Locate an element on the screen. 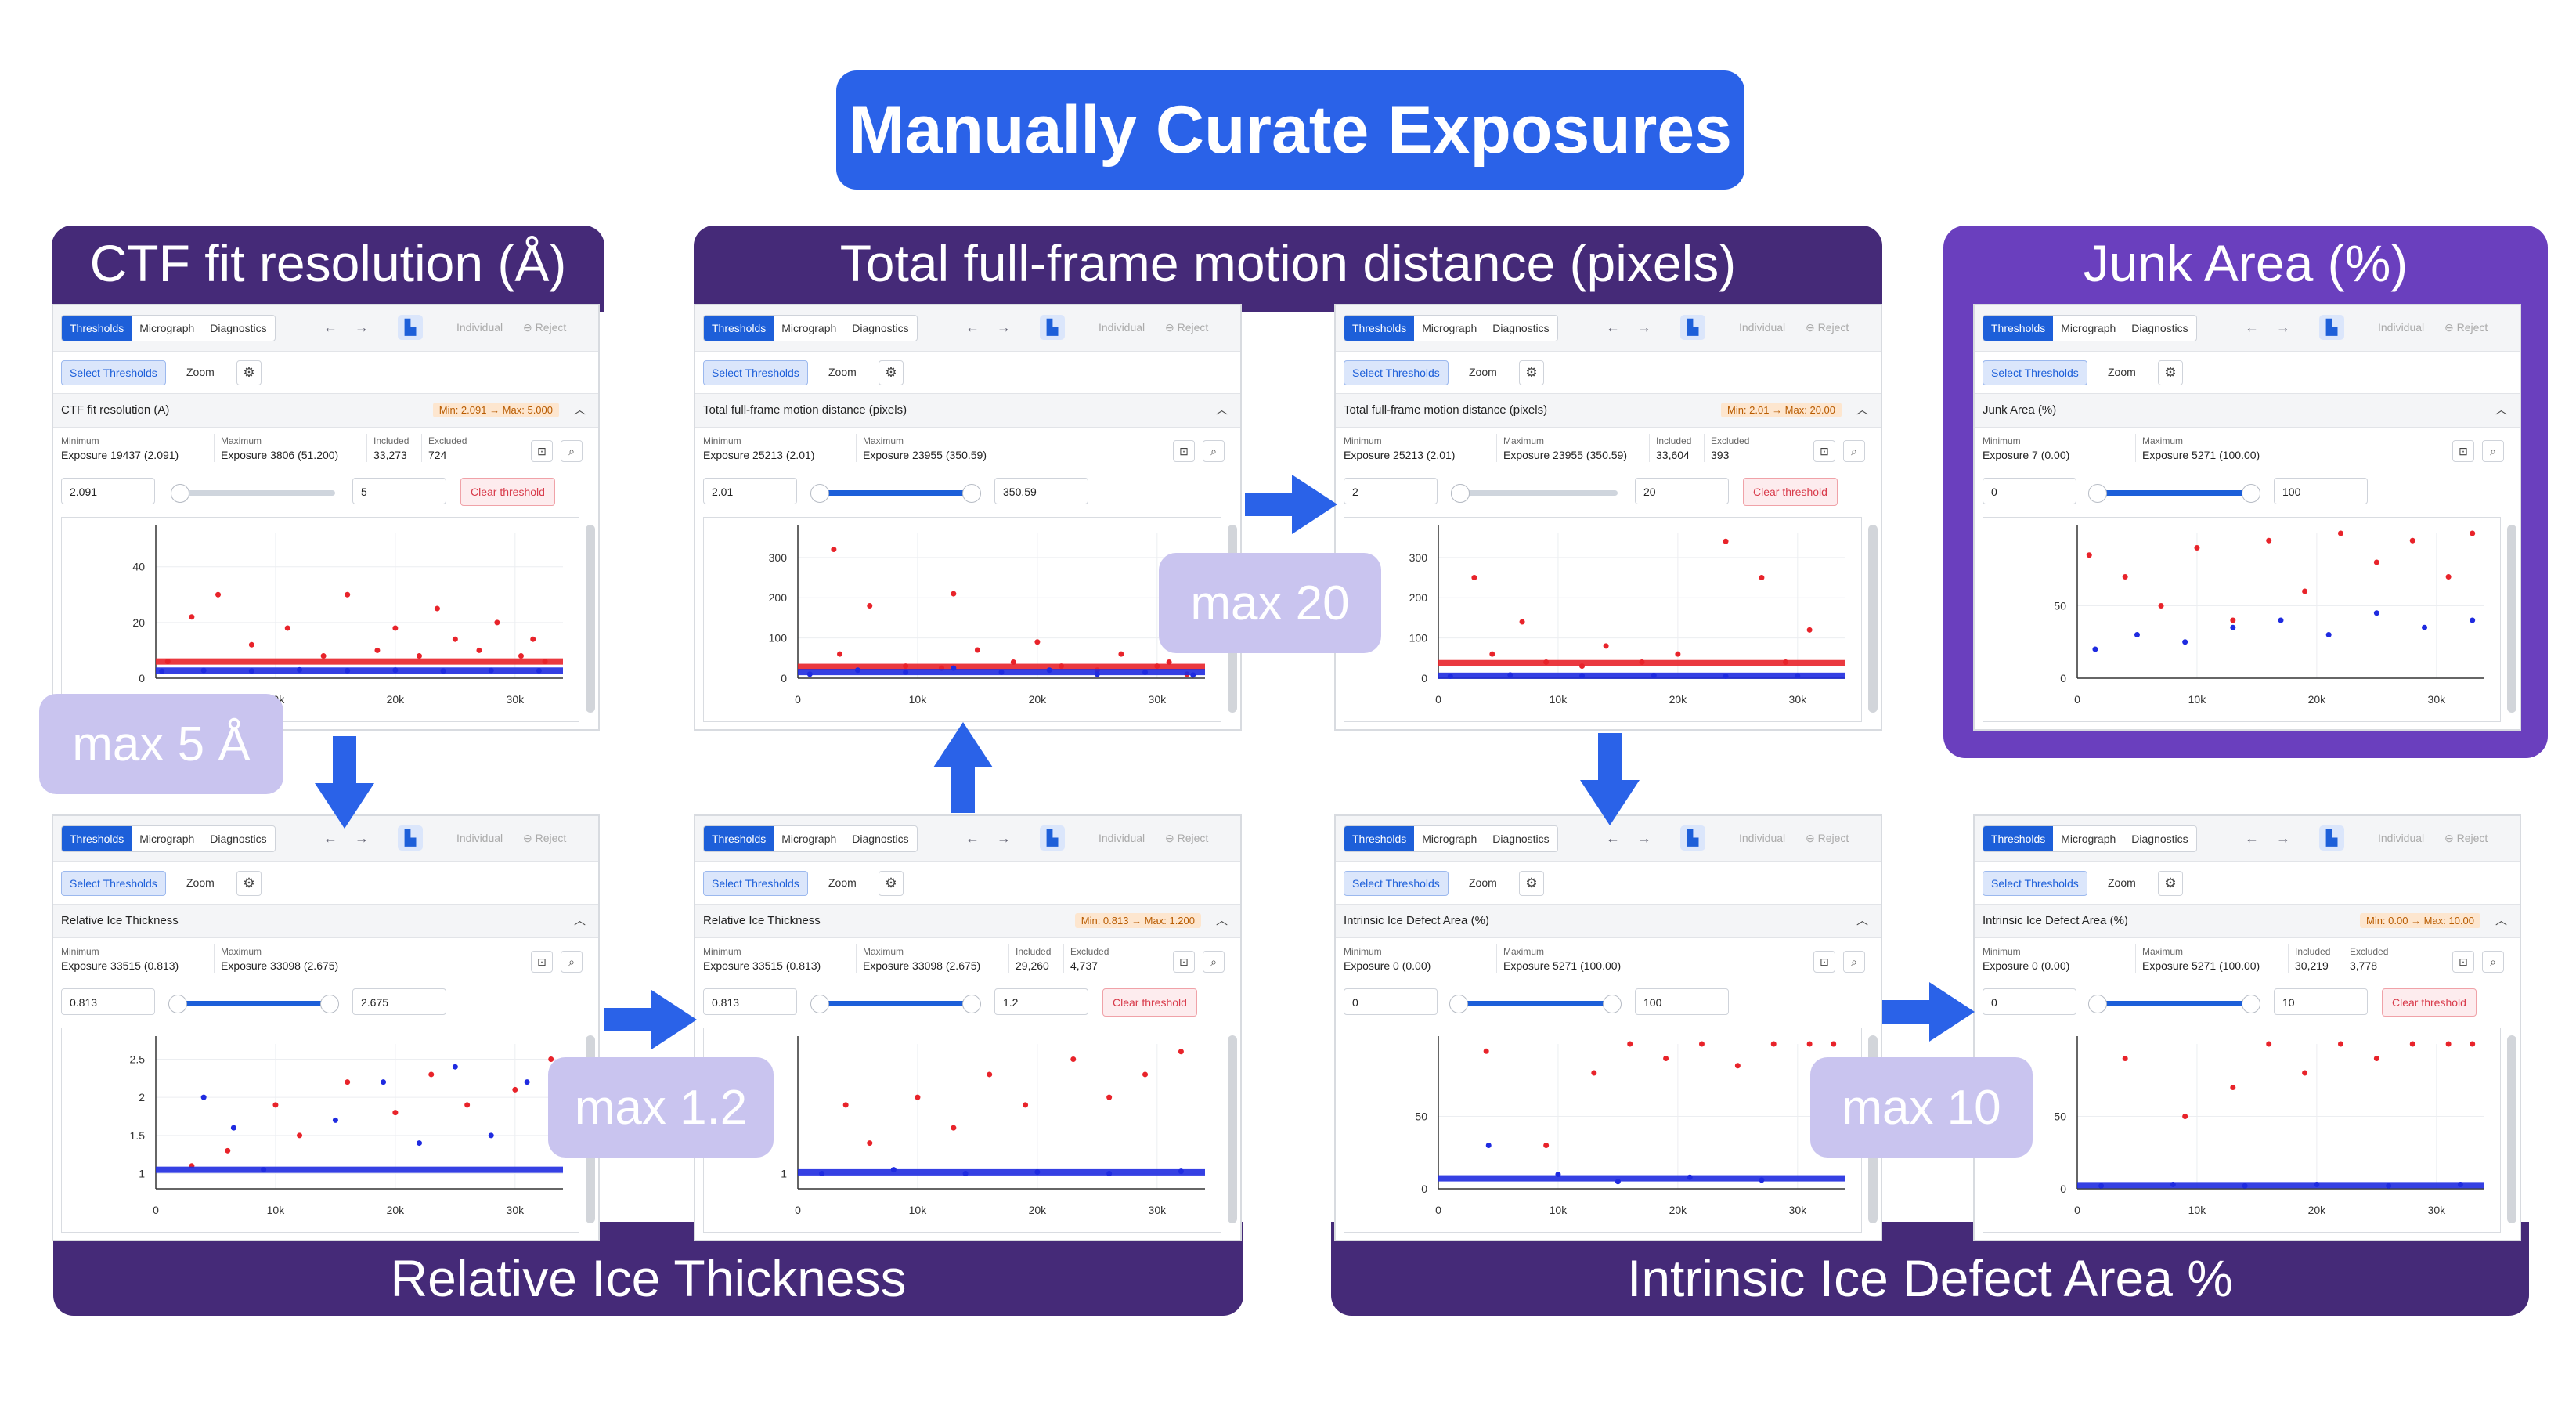 The image size is (2576, 1423). chart-svg: 0 50 0 10k 20k 30k is located at coordinates (2241, 619).